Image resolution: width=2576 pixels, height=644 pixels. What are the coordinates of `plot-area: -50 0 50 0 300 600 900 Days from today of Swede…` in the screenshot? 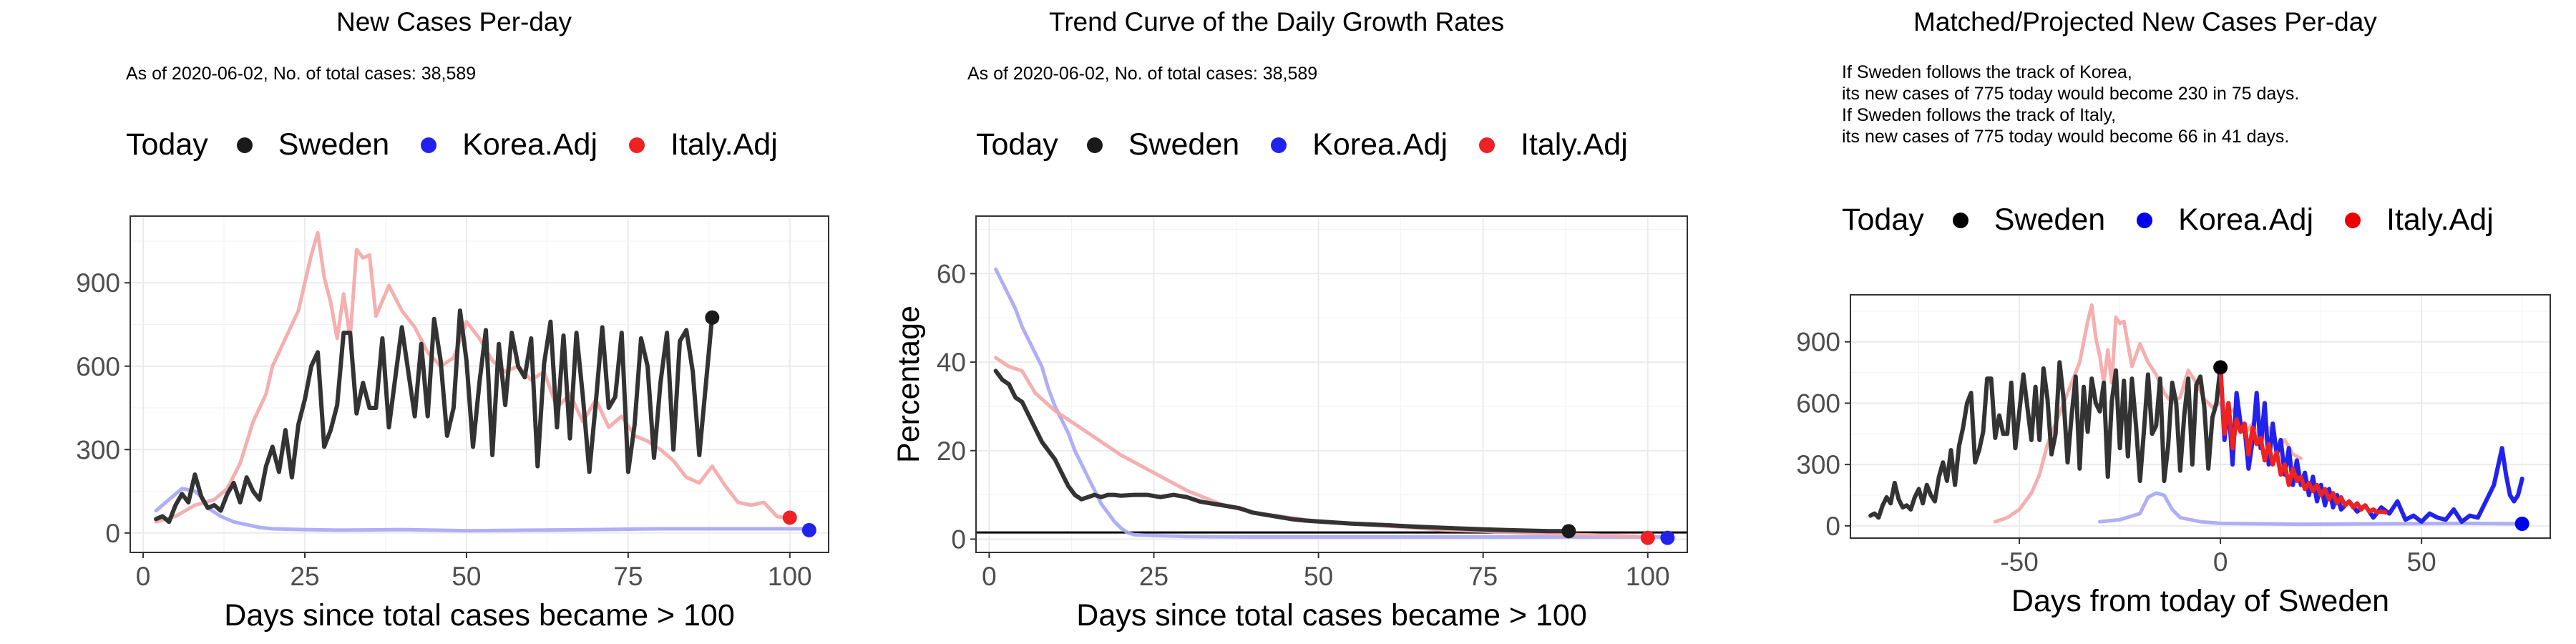 It's located at (2173, 456).